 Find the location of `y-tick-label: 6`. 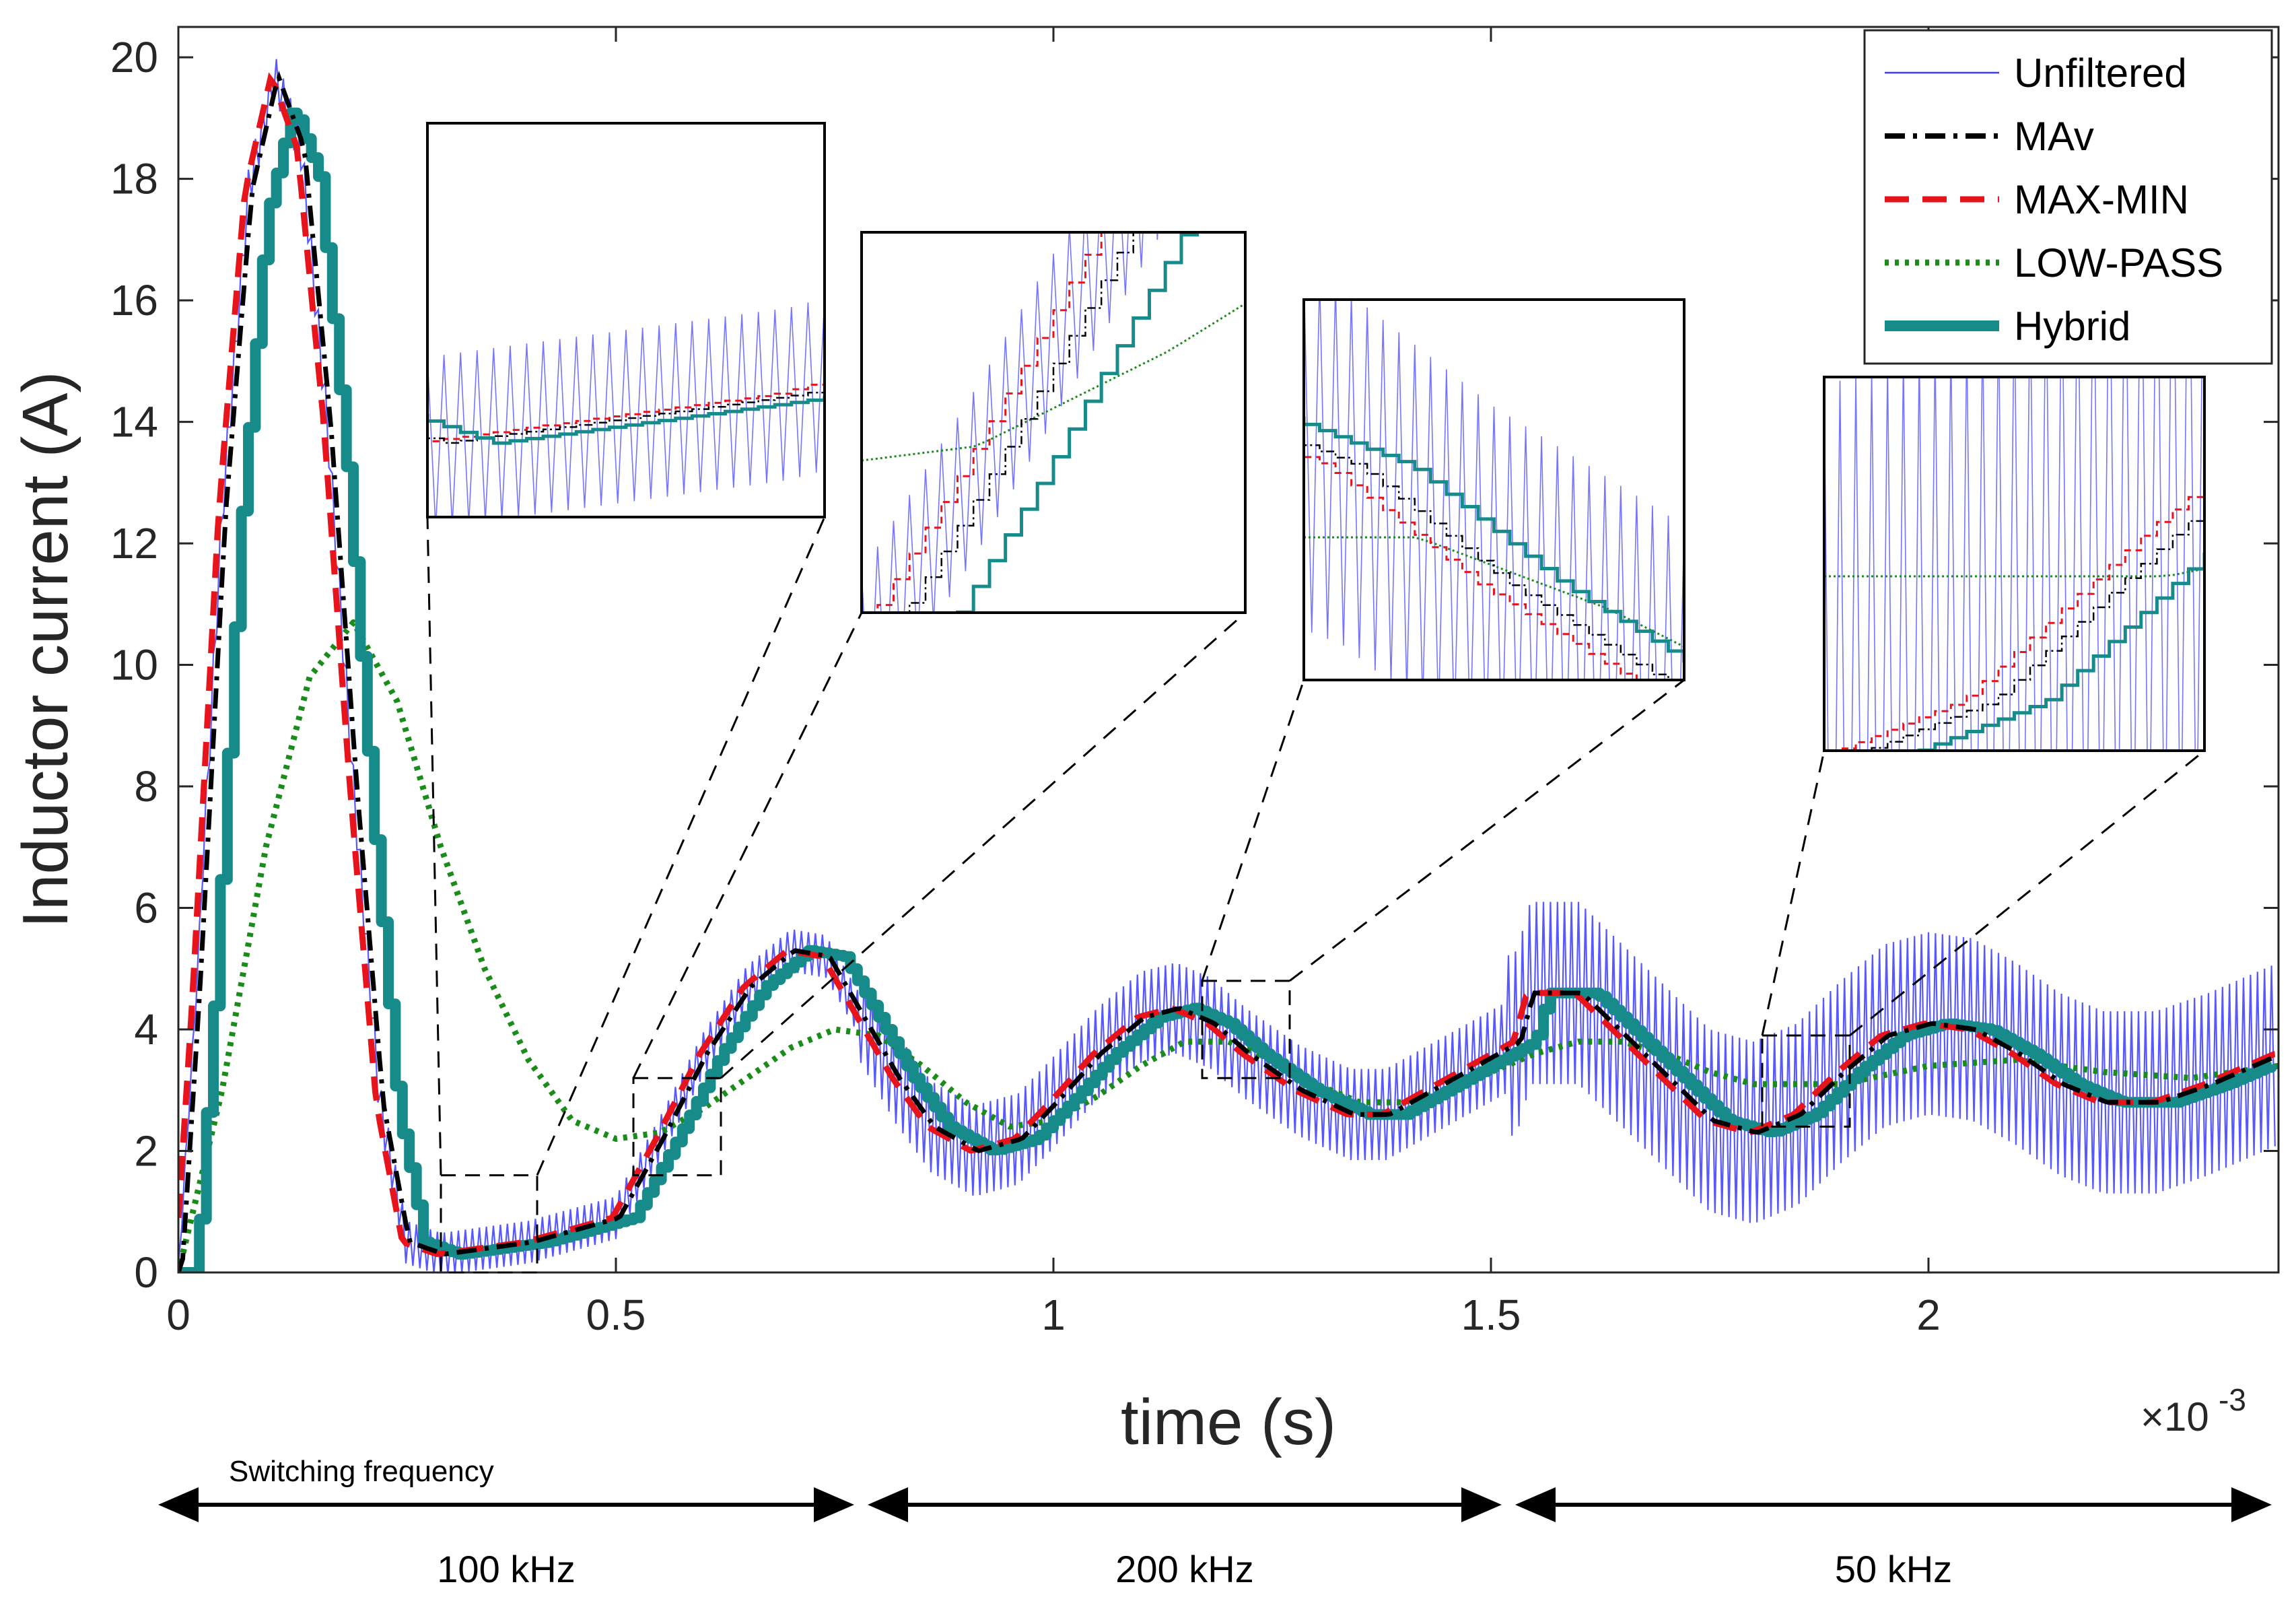

y-tick-label: 6 is located at coordinates (146, 908).